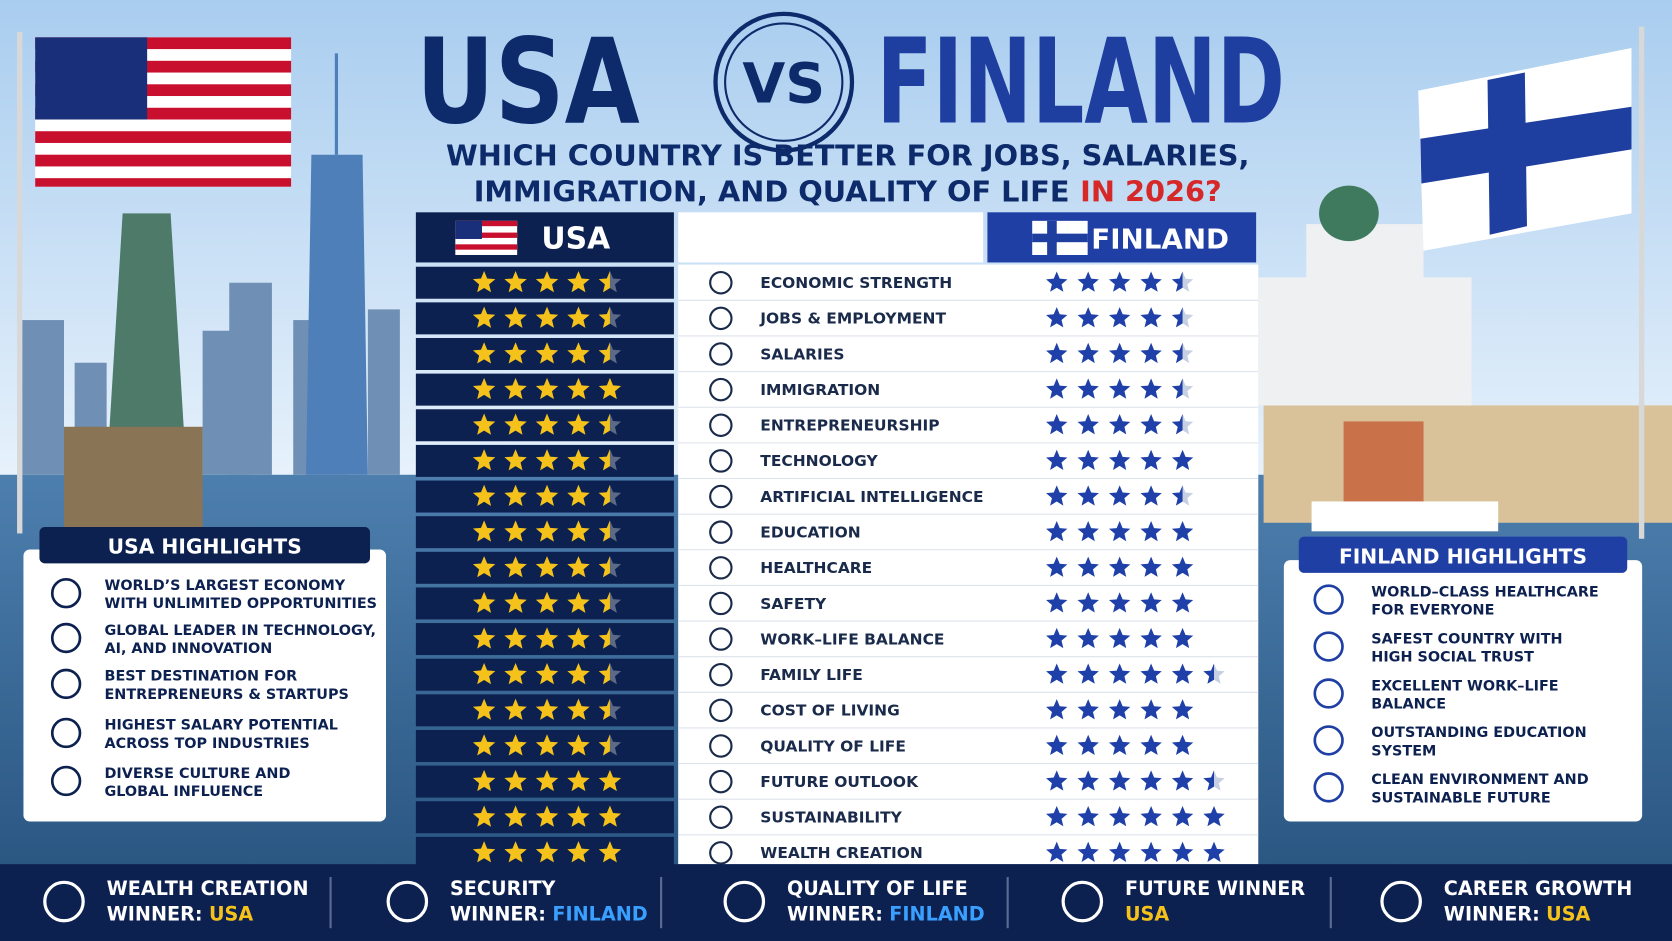 This screenshot has width=1672, height=941. Describe the element at coordinates (1151, 192) in the screenshot. I see `subtitle-highlight: IN 2026?` at that location.